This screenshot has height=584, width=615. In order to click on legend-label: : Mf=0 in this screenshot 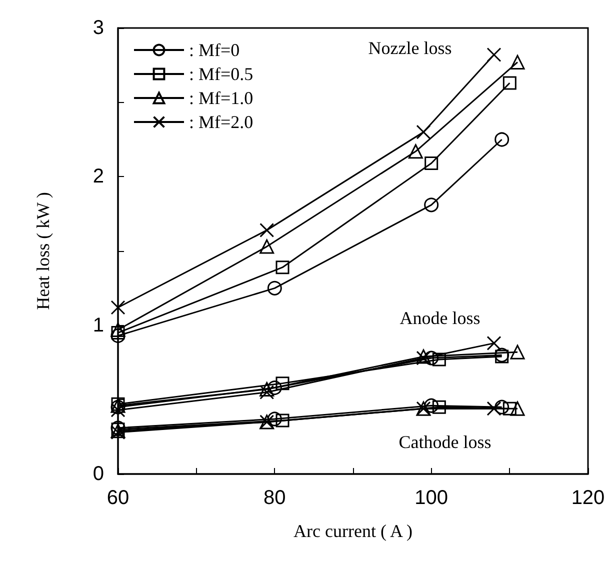, I will do `click(214, 50)`.